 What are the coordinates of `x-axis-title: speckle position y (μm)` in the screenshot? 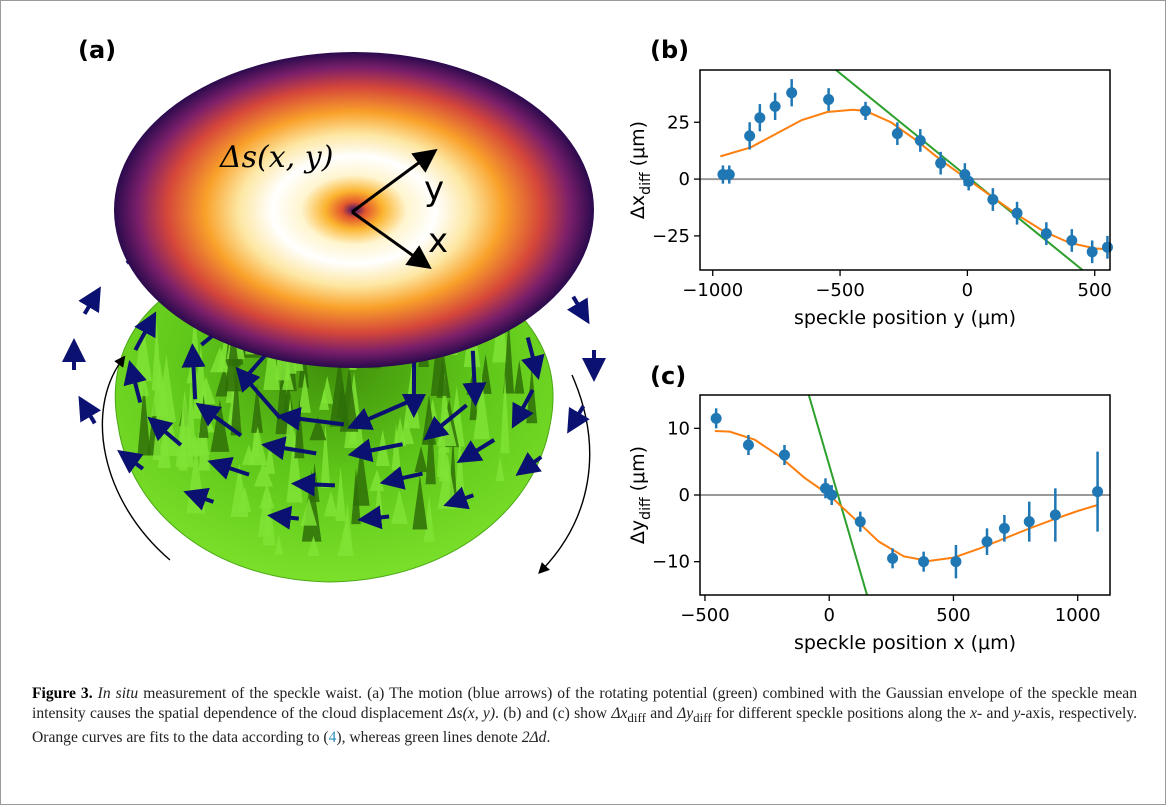 It's located at (905, 318).